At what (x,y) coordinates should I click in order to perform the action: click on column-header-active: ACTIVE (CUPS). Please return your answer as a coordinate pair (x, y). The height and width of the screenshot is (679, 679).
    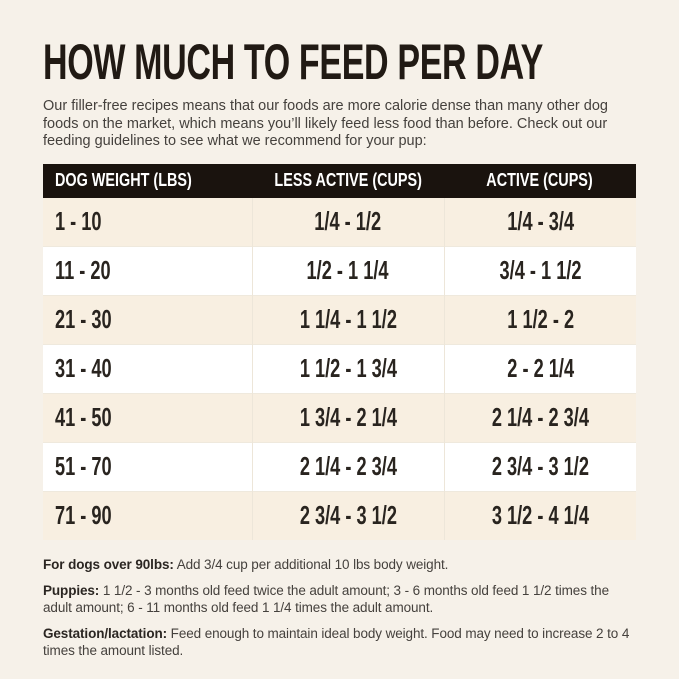
    Looking at the image, I should click on (540, 180).